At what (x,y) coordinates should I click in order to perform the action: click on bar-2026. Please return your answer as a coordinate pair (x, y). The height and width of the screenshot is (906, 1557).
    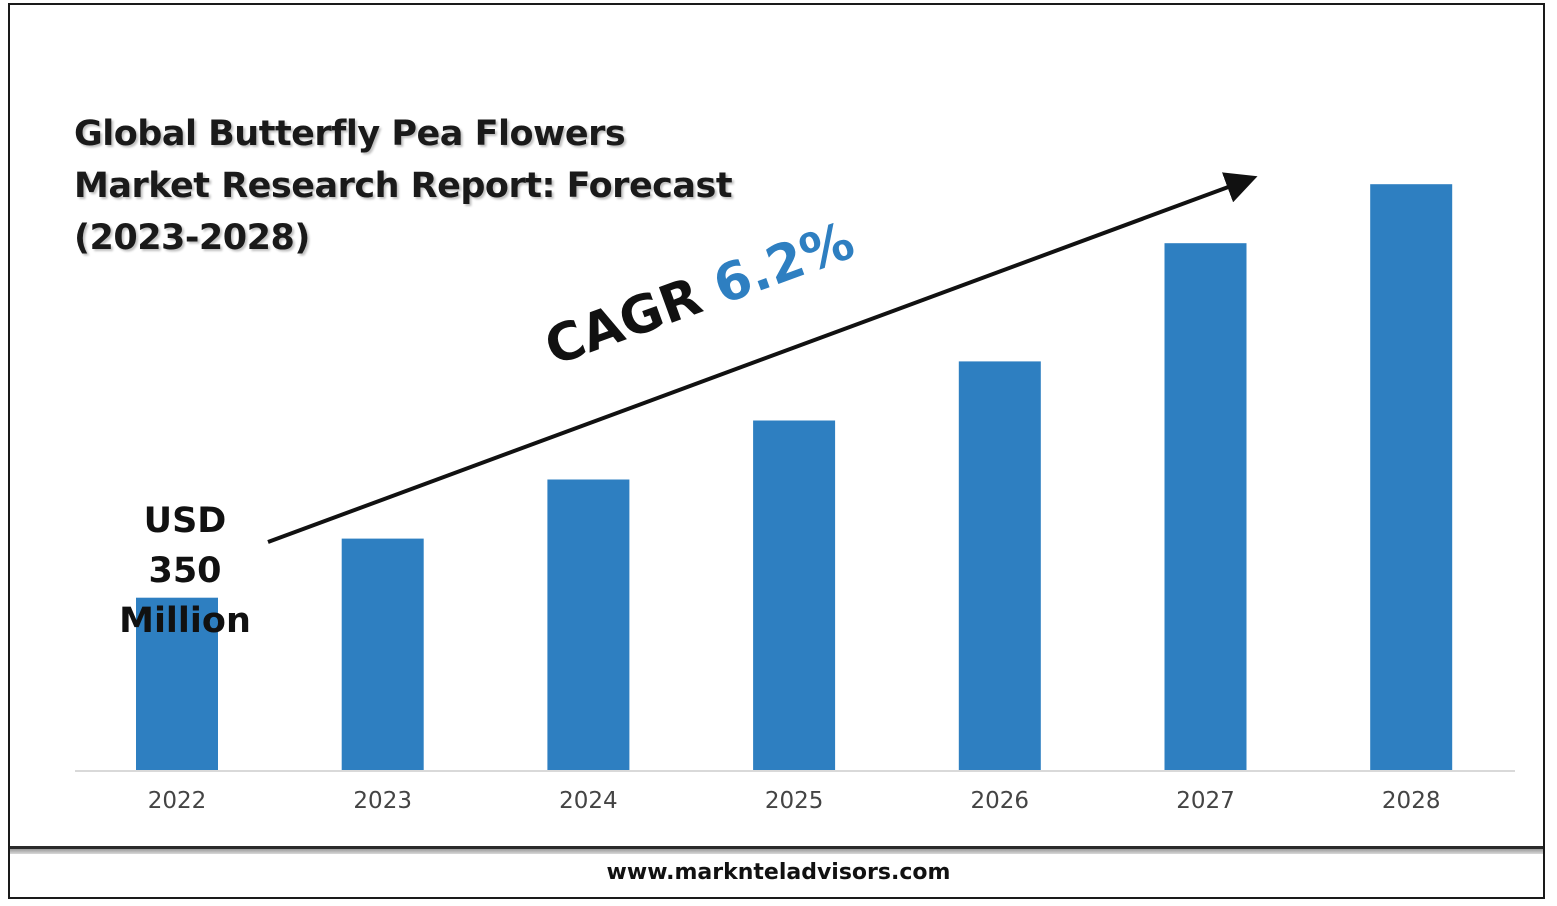
    Looking at the image, I should click on (999, 565).